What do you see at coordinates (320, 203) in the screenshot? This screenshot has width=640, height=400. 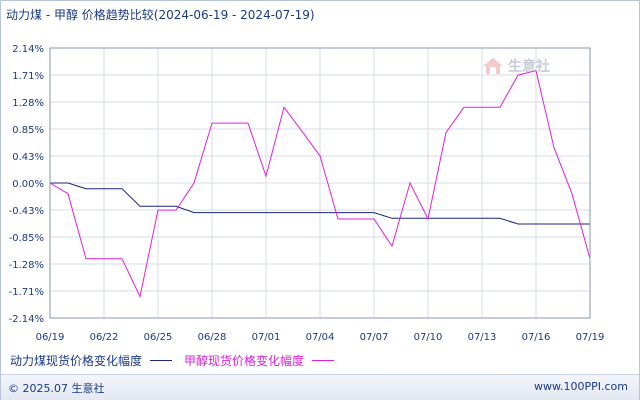 I see `series-line-coal` at bounding box center [320, 203].